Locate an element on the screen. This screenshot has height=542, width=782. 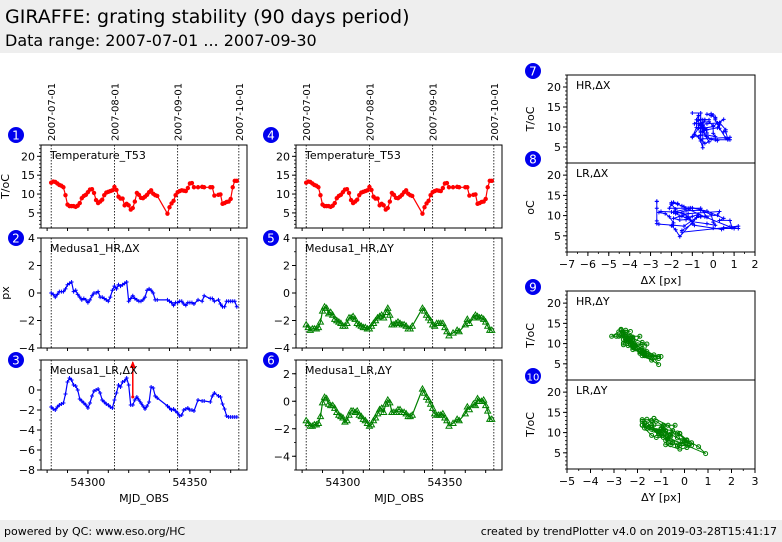
x-tick-label: −3 is located at coordinates (614, 481).